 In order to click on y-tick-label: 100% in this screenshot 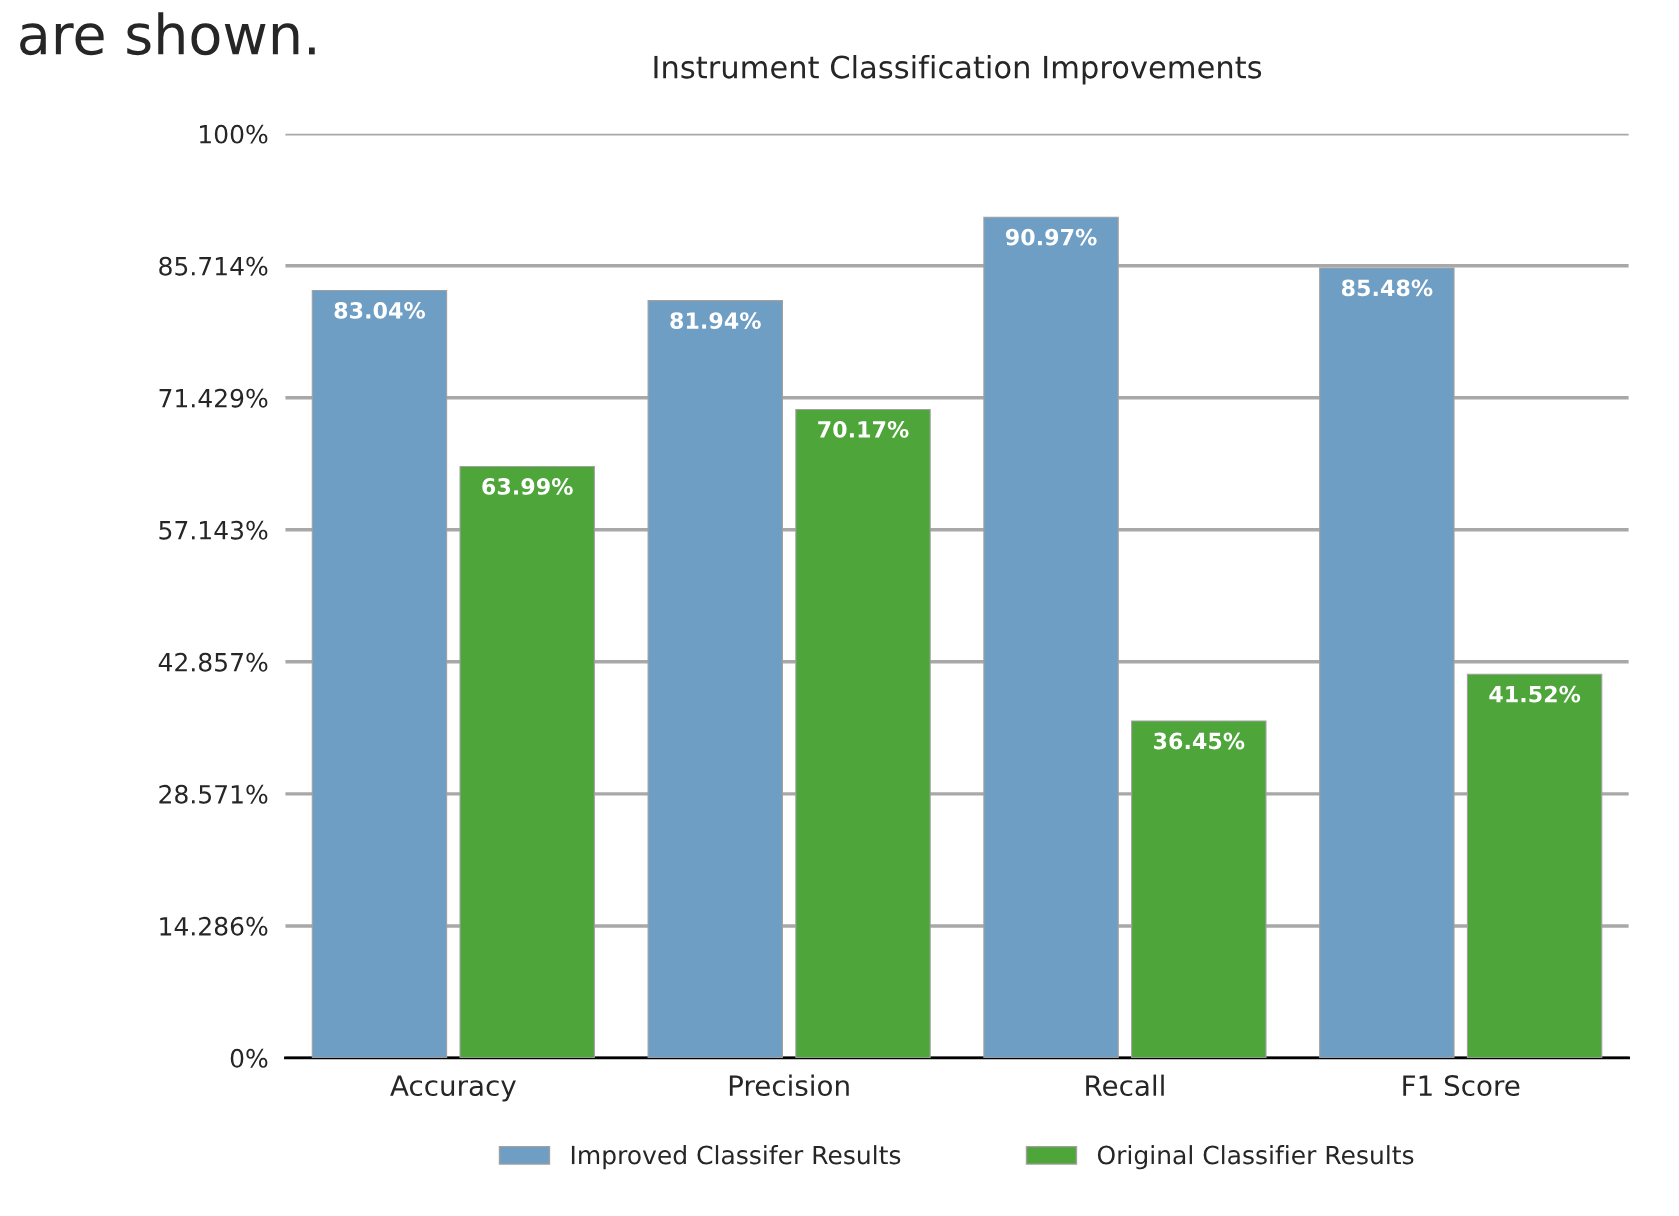, I will do `click(234, 134)`.